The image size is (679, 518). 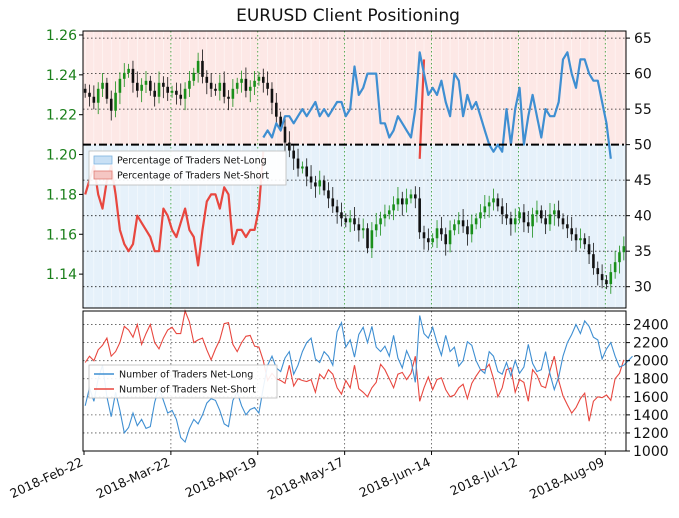 I want to click on x-tick-label: 2018-Feb-22, so click(x=46, y=477).